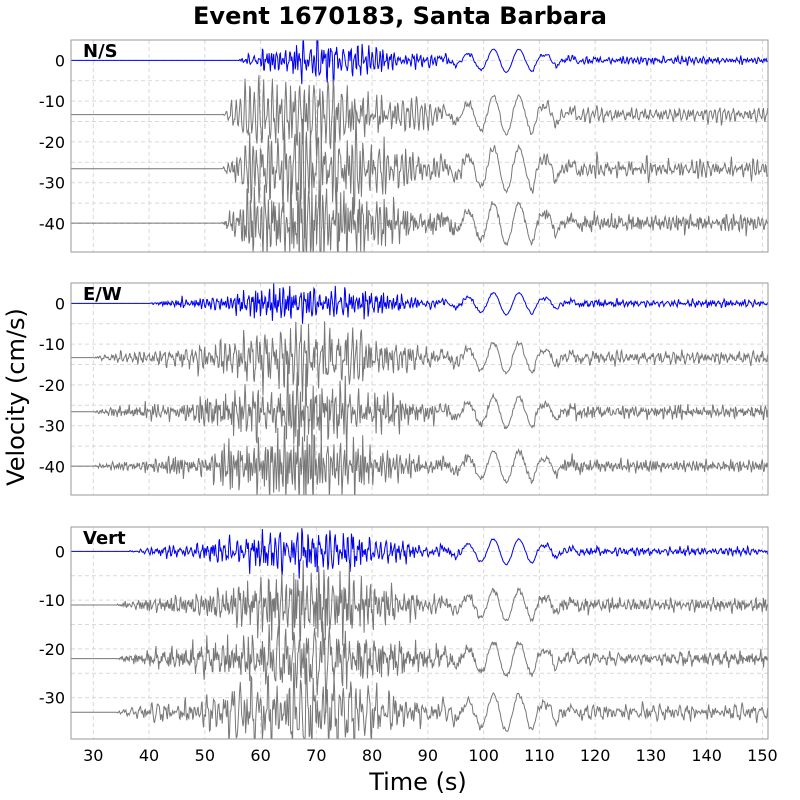  I want to click on x-tick-label: 90, so click(428, 755).